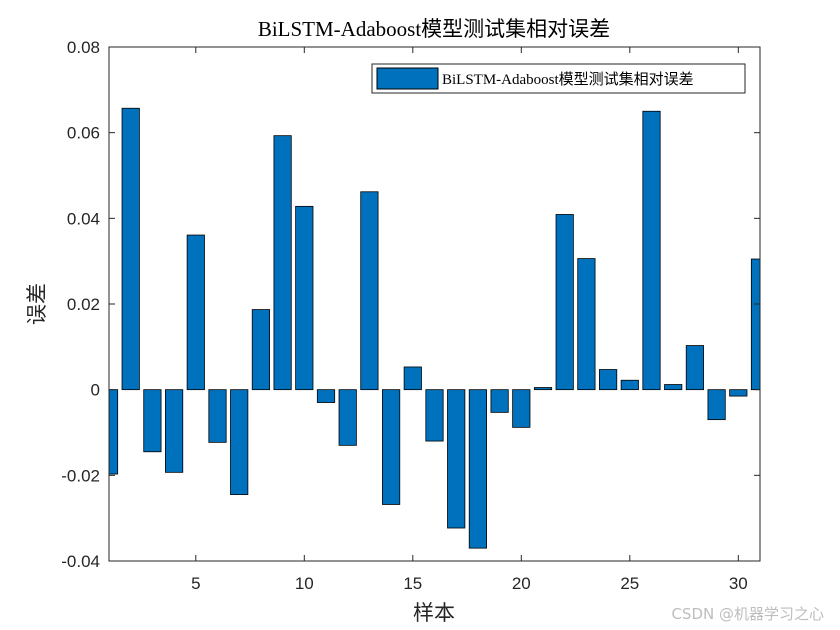  What do you see at coordinates (80, 475) in the screenshot?
I see `y-tick-label: -0.02` at bounding box center [80, 475].